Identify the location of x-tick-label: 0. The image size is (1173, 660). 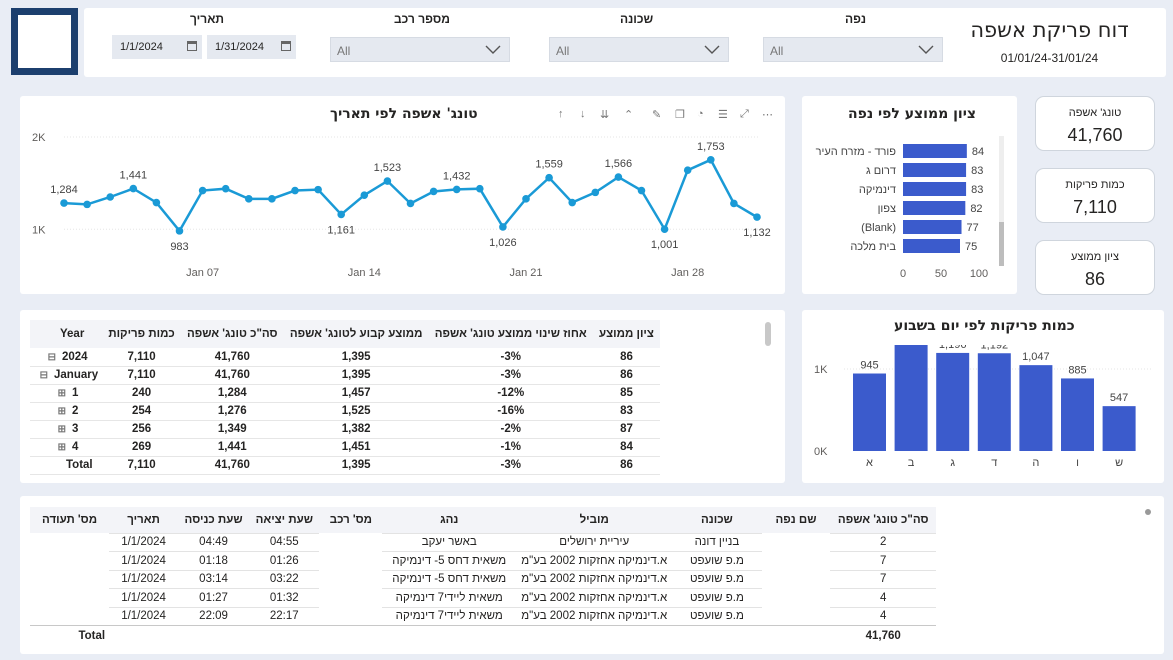
(903, 274).